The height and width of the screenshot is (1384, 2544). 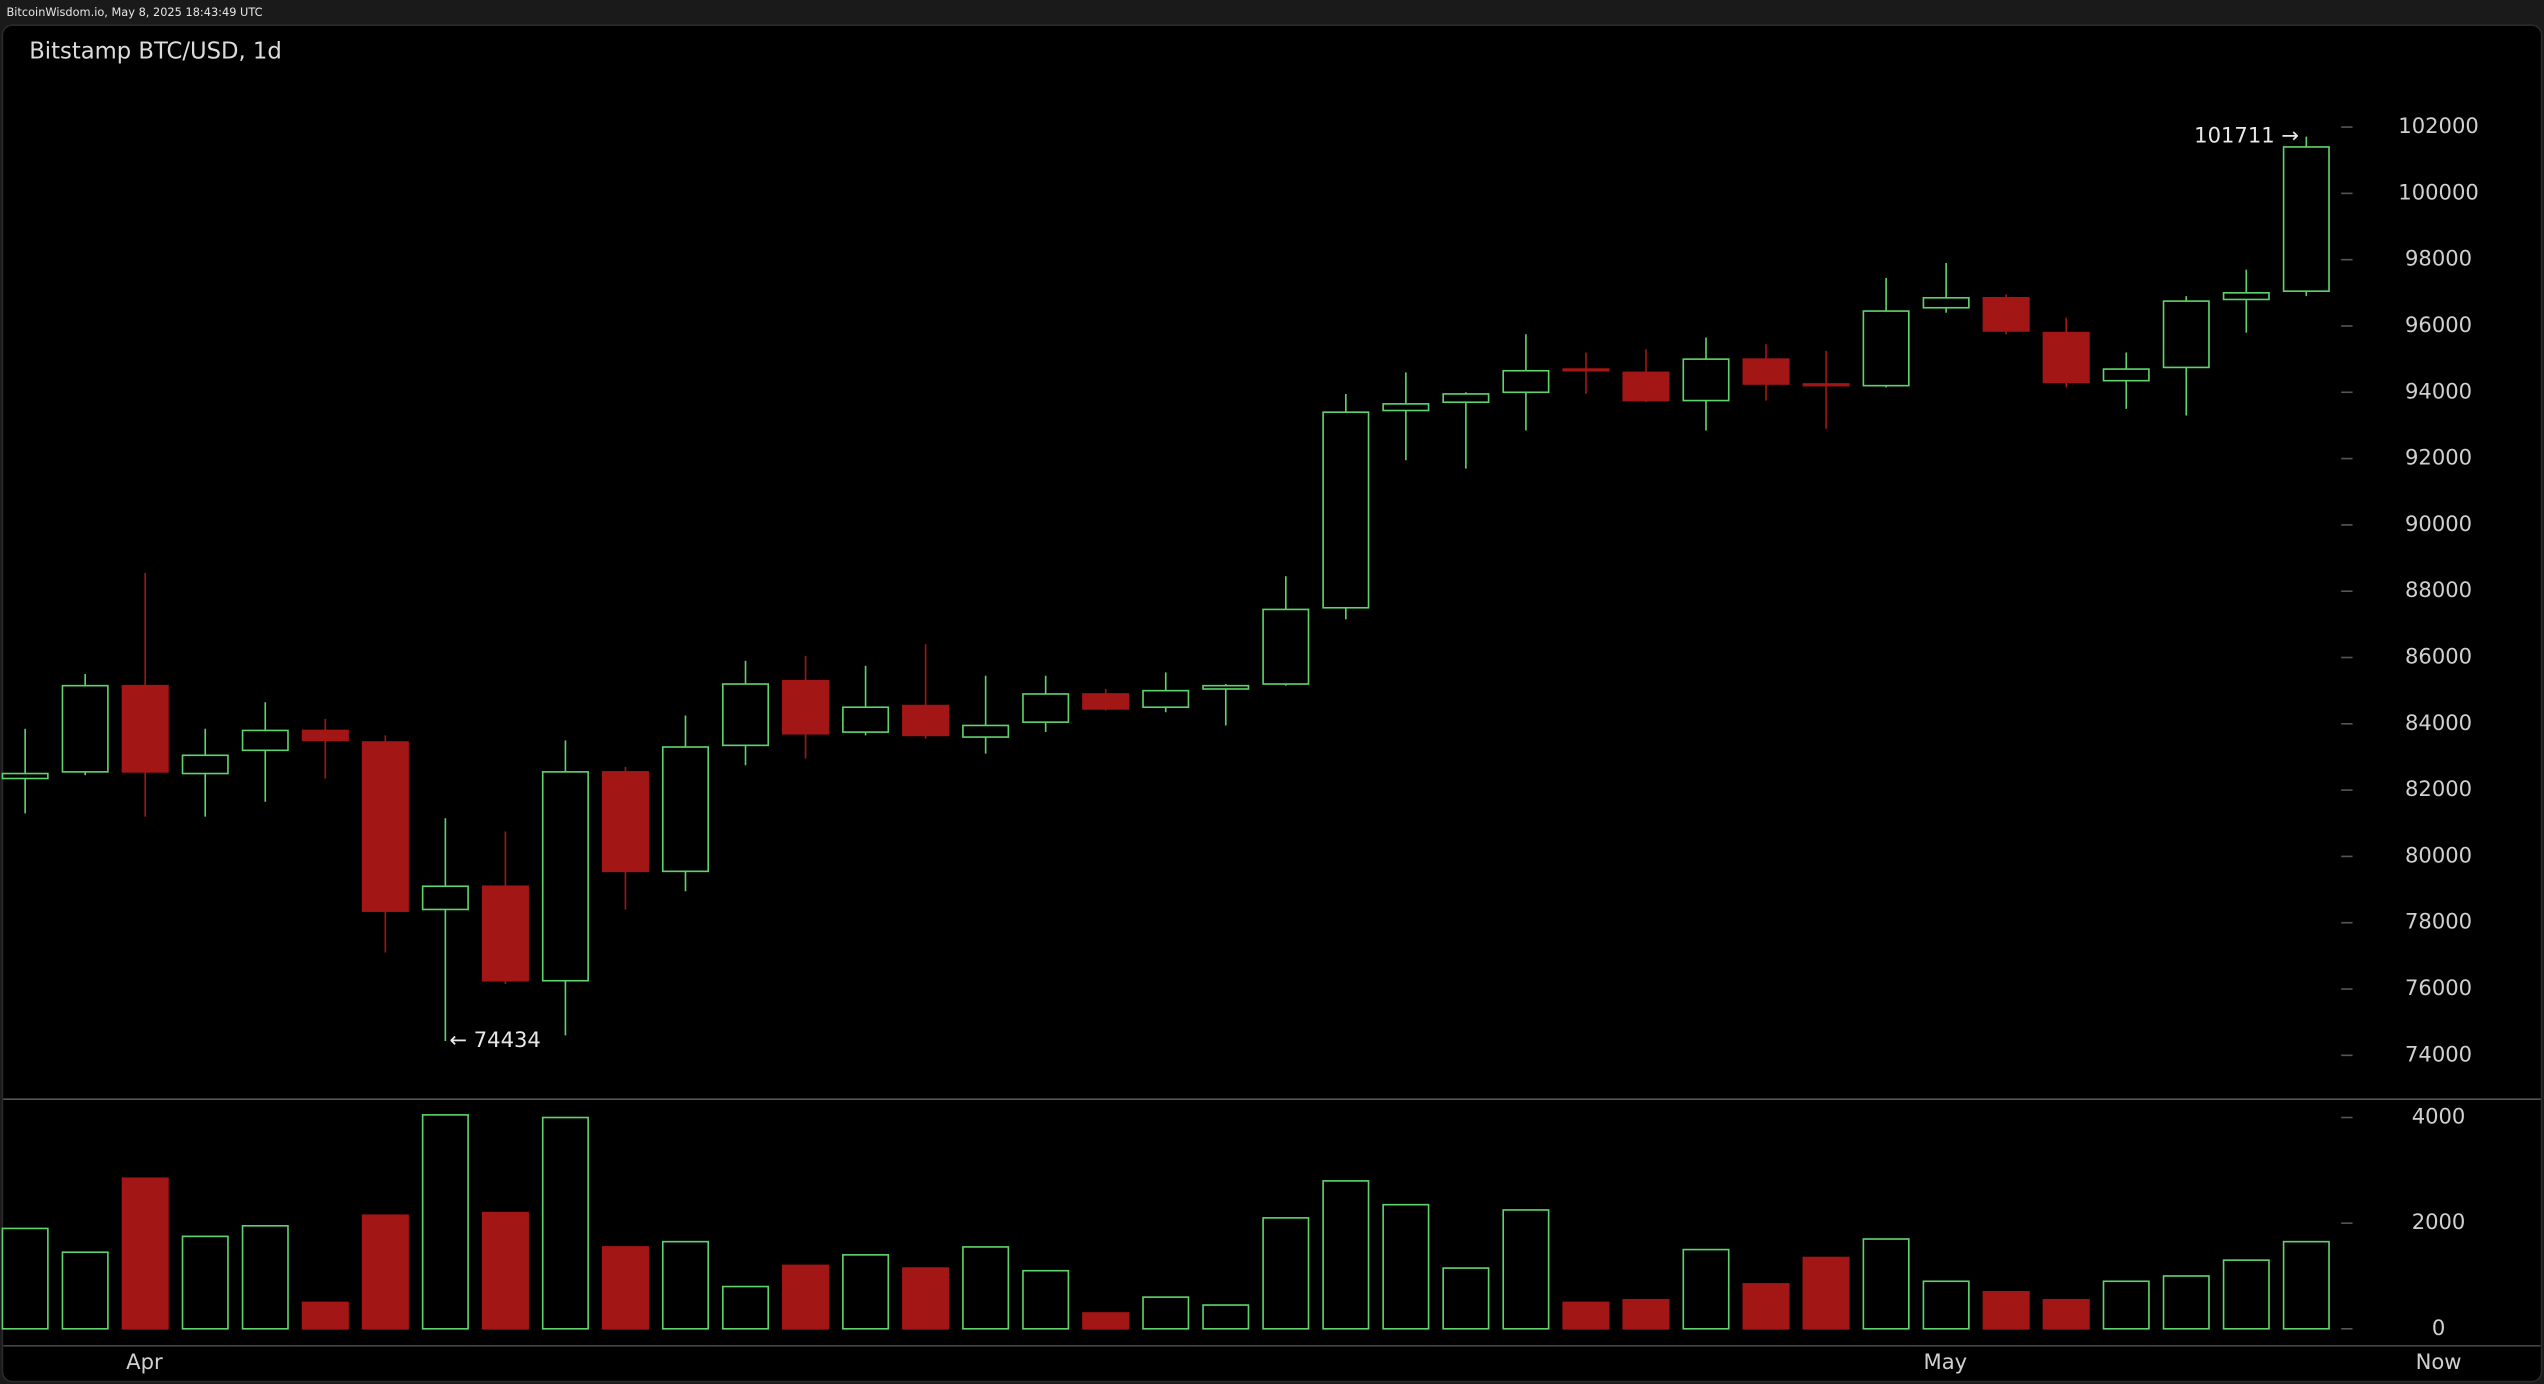 What do you see at coordinates (2438, 191) in the screenshot?
I see `y-tick-label: 100000` at bounding box center [2438, 191].